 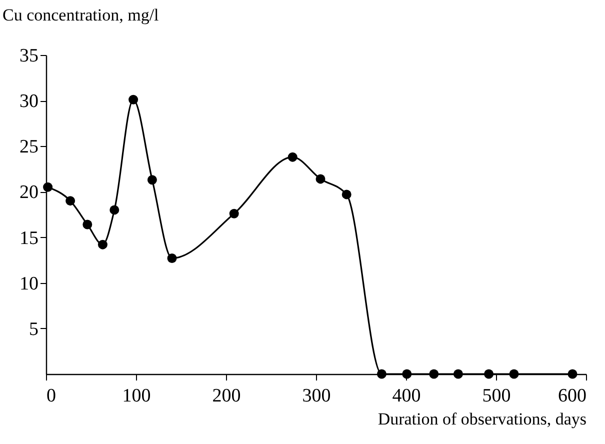 I want to click on y-tick-label: 20, so click(x=29, y=193).